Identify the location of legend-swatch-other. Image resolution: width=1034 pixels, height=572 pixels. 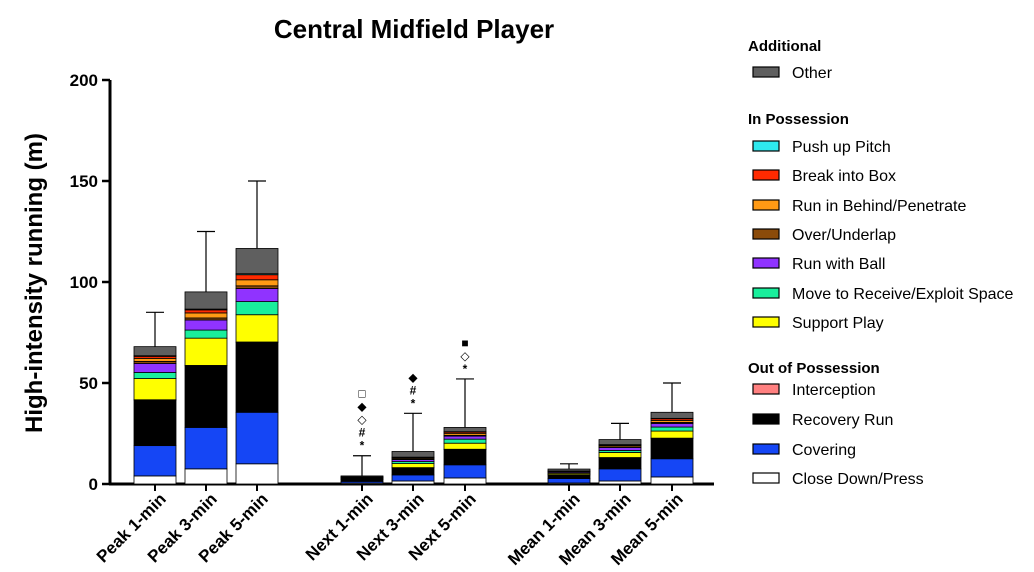
(766, 72).